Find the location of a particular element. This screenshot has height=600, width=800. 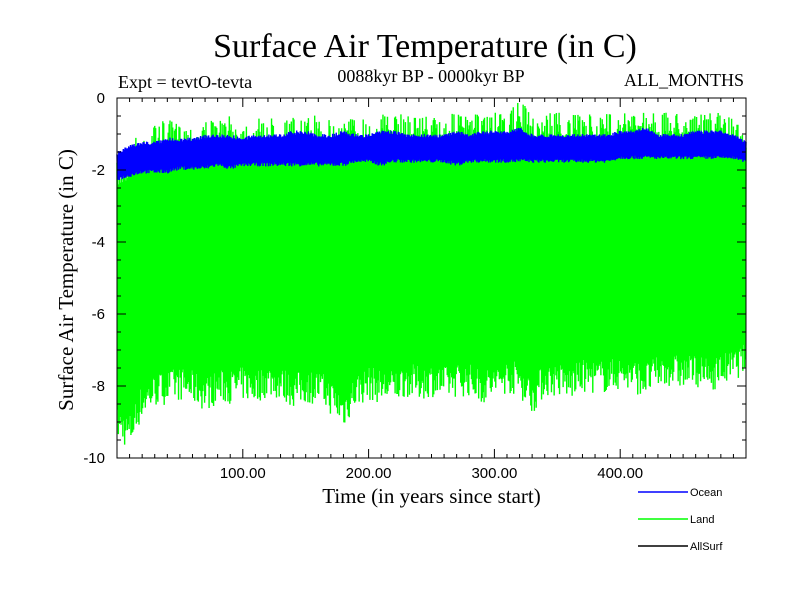

legend-label: AllSurf is located at coordinates (706, 547).